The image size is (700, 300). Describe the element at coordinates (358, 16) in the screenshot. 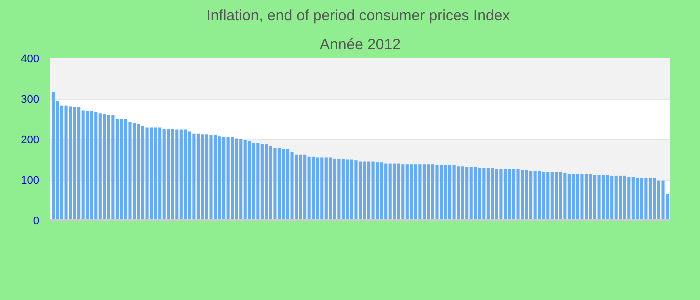

I see `chart-title: Inflation, end of period consumer prices Index` at that location.